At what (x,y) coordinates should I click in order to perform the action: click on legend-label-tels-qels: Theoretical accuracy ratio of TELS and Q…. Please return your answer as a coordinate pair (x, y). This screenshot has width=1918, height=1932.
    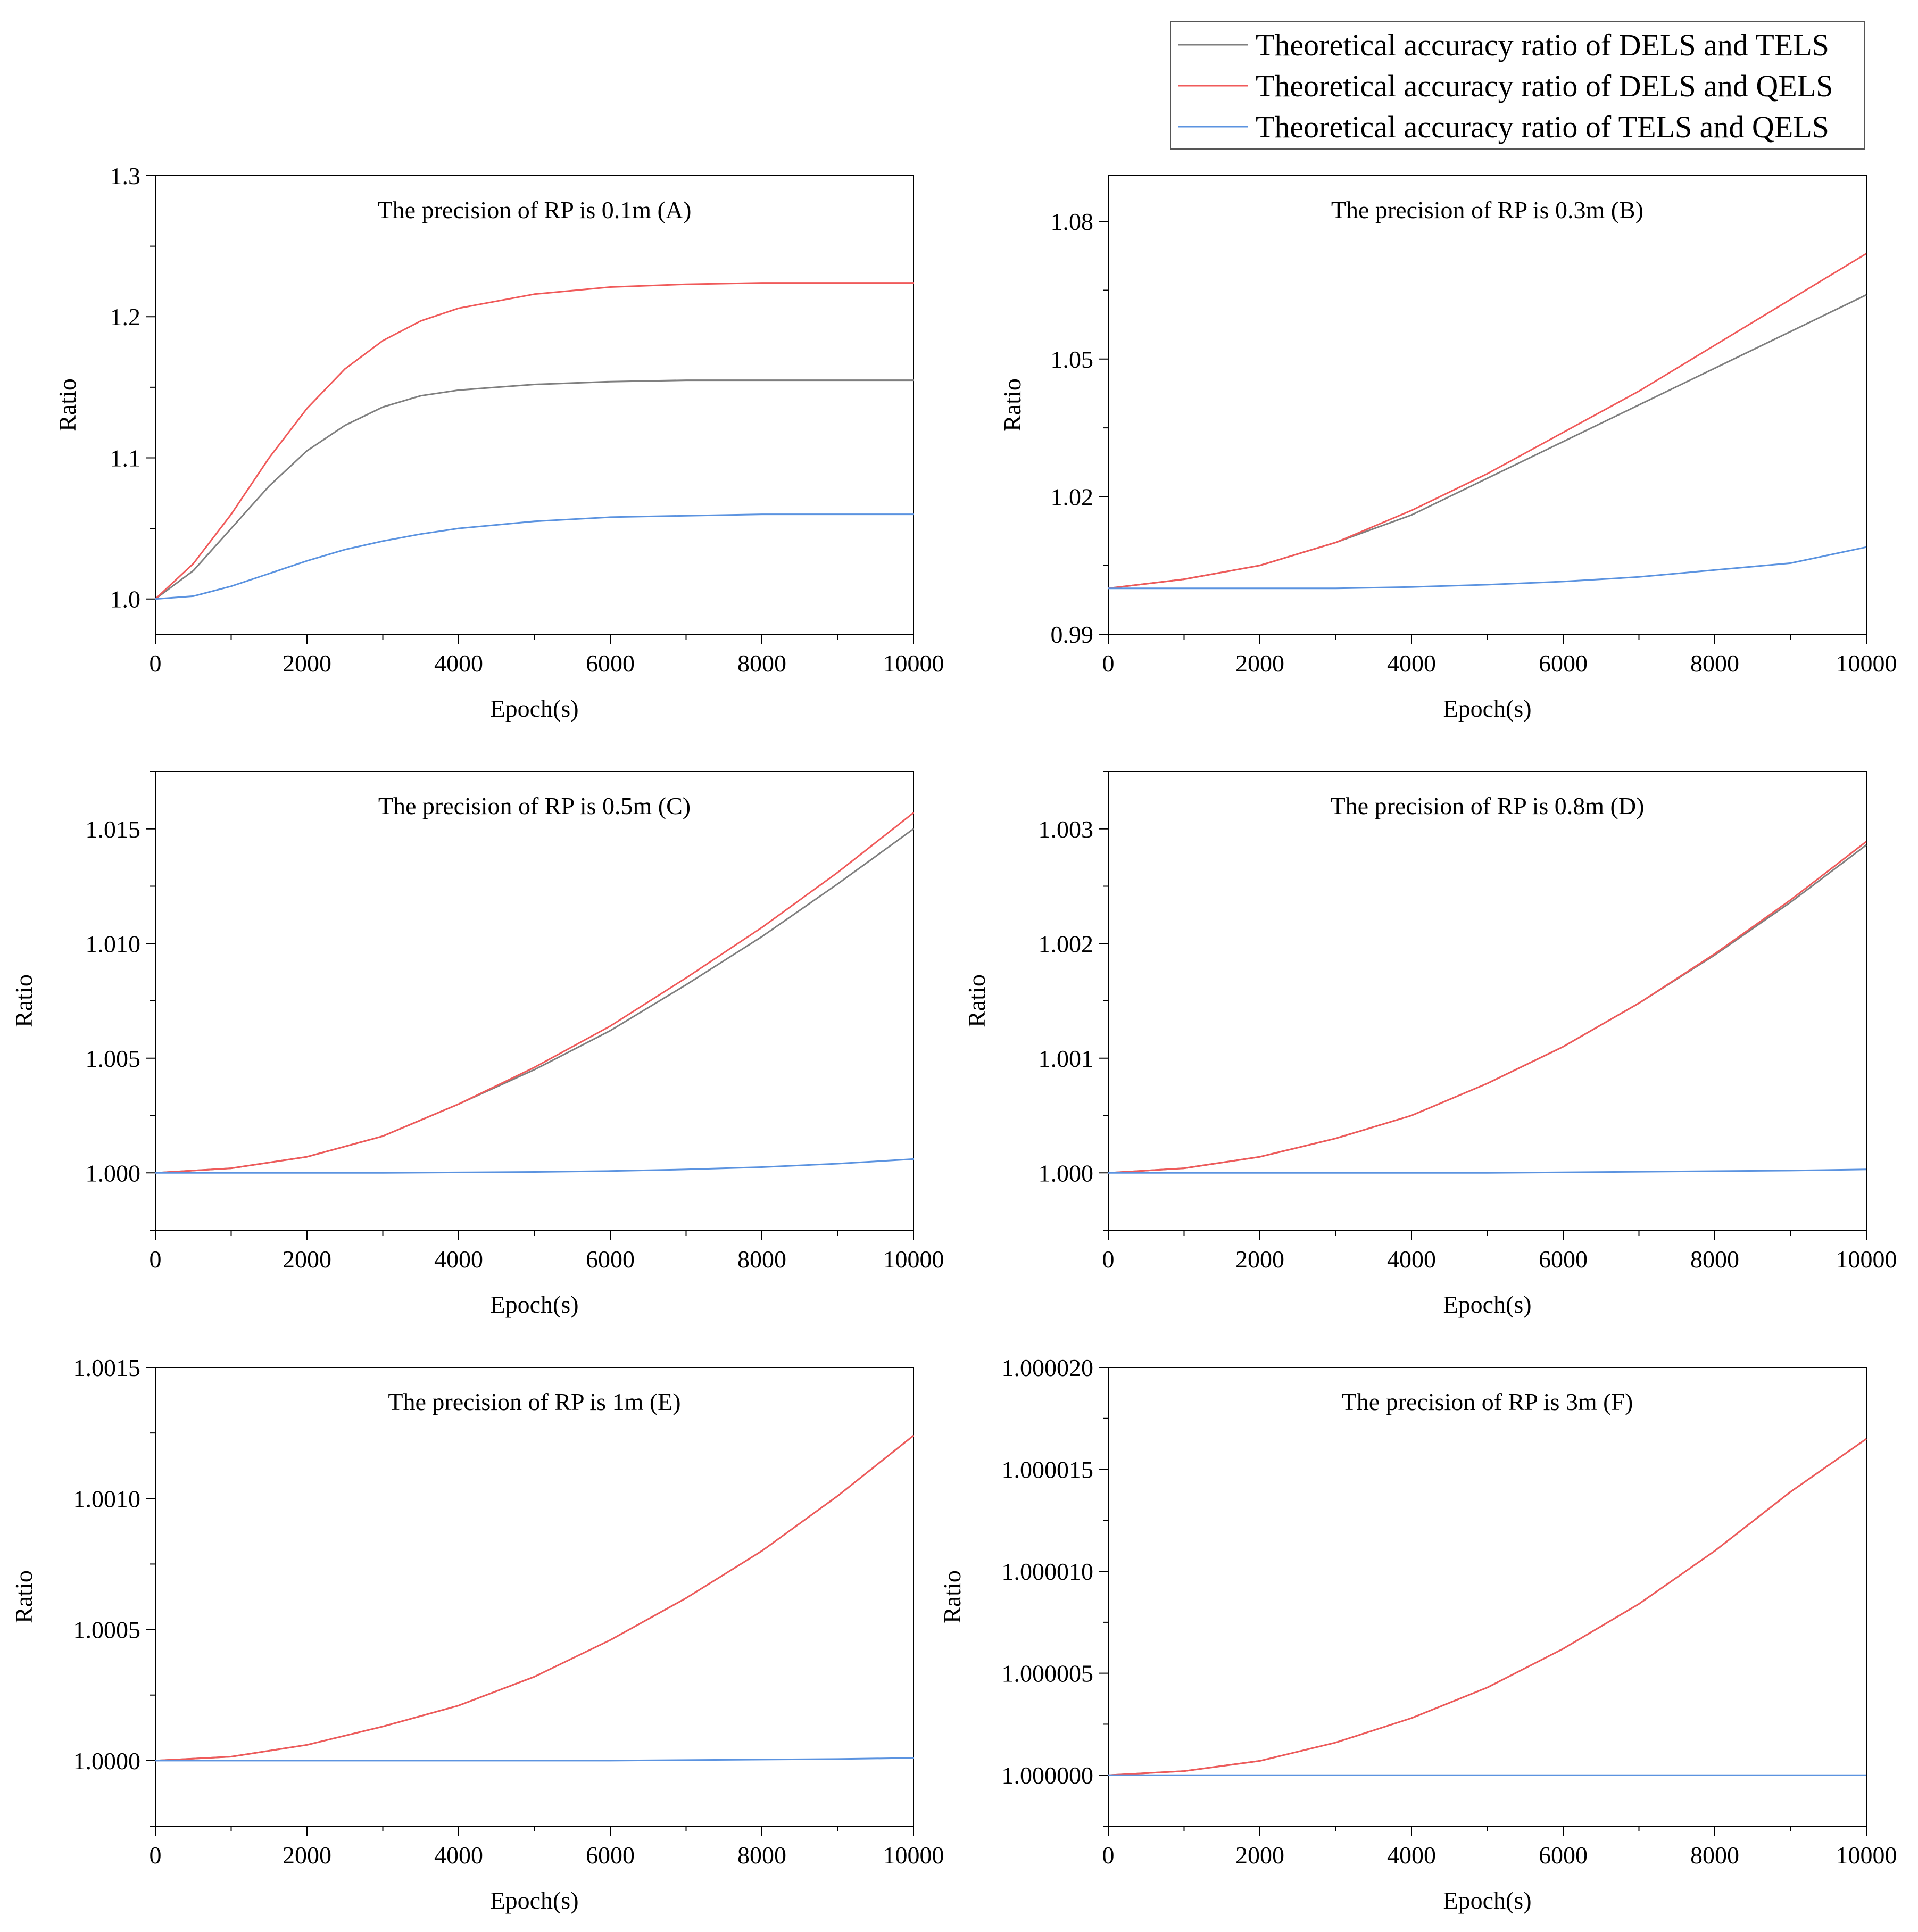
    Looking at the image, I should click on (1542, 127).